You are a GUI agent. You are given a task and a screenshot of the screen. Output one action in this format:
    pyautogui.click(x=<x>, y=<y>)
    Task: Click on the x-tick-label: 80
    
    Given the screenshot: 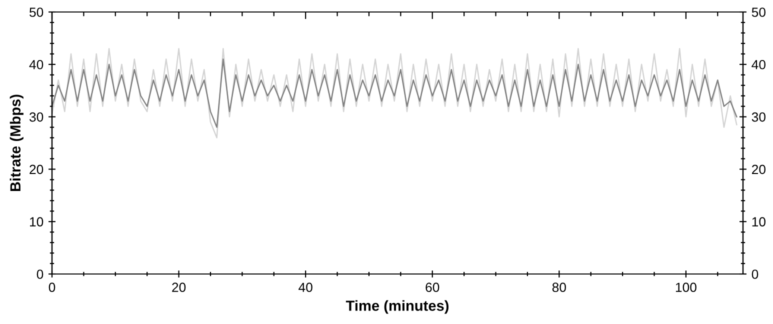 What is the action you would take?
    pyautogui.click(x=559, y=287)
    